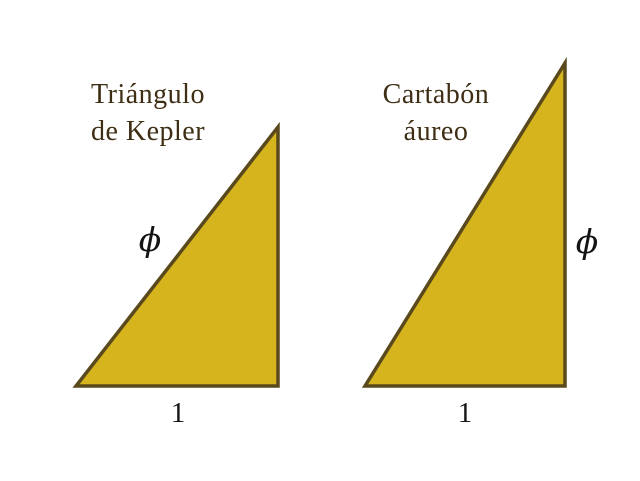 The image size is (640, 481). Describe the element at coordinates (148, 94) in the screenshot. I see `kepler-title-line1: Triángulo` at that location.